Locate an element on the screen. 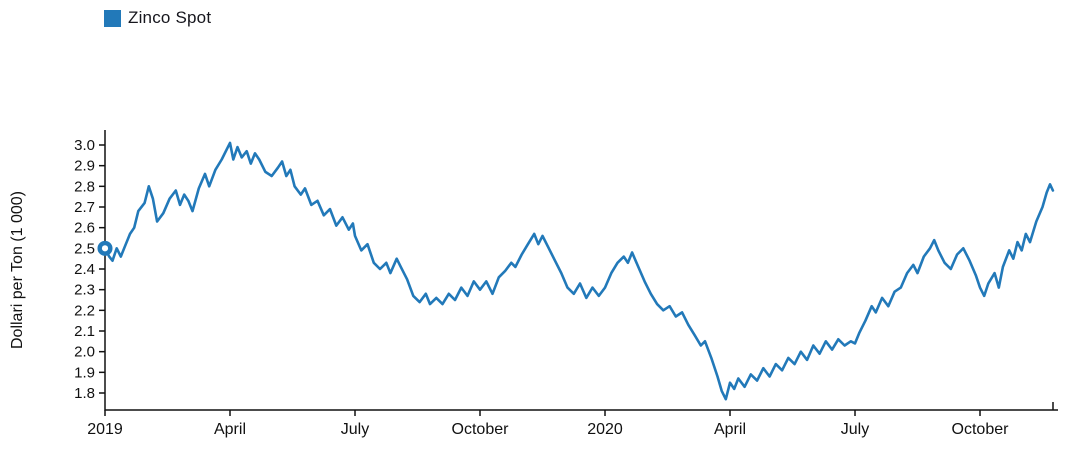 The width and height of the screenshot is (1084, 458). y-tick-label: 2.4 is located at coordinates (84, 269).